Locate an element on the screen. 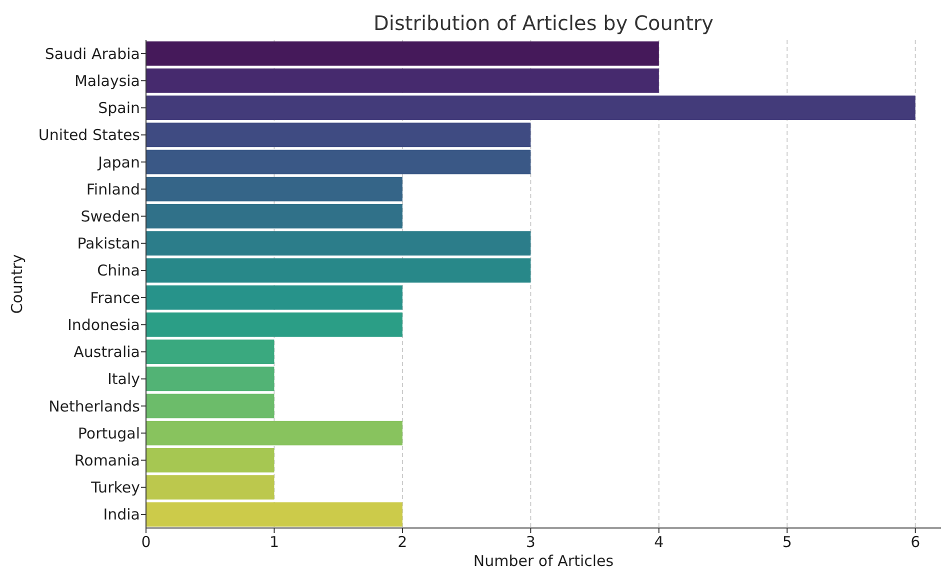 This screenshot has height=572, width=945. x-tick-label: 3 is located at coordinates (531, 542).